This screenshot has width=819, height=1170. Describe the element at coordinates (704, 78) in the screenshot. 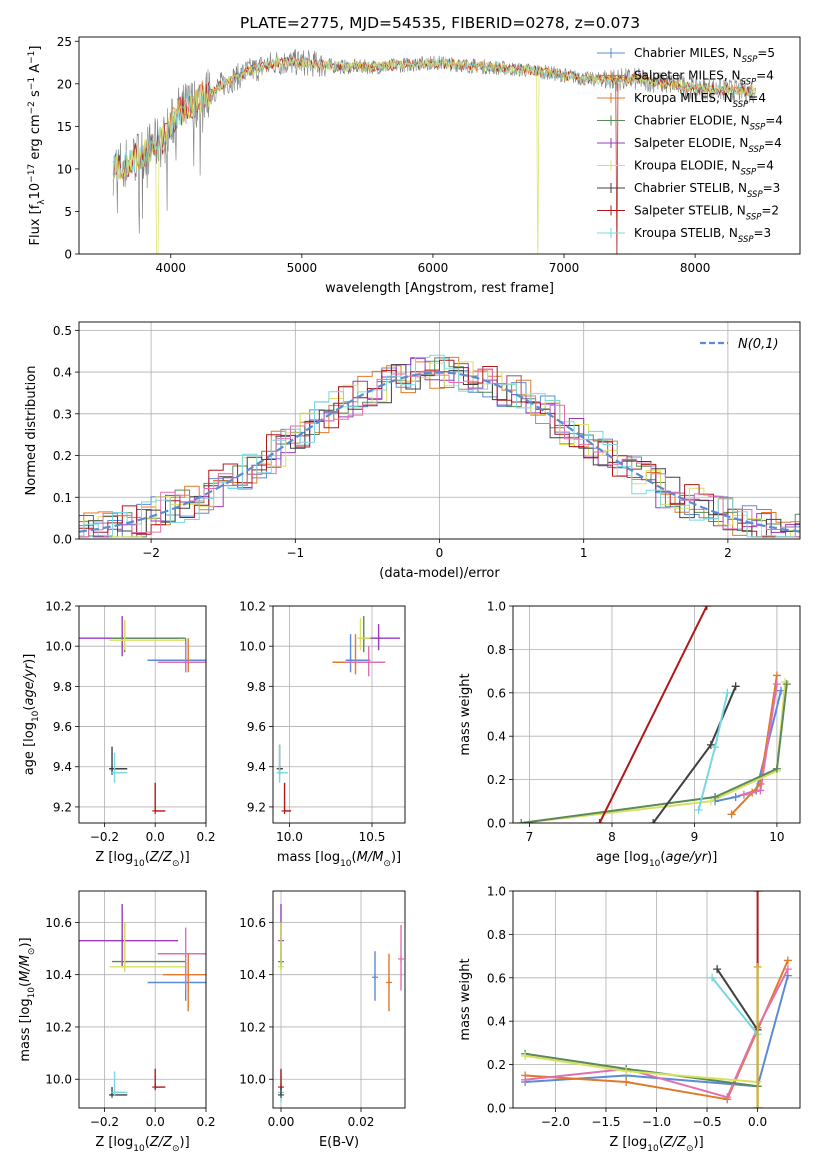

I see `legend-entry: Salpeter MILES, NSSP=4` at that location.